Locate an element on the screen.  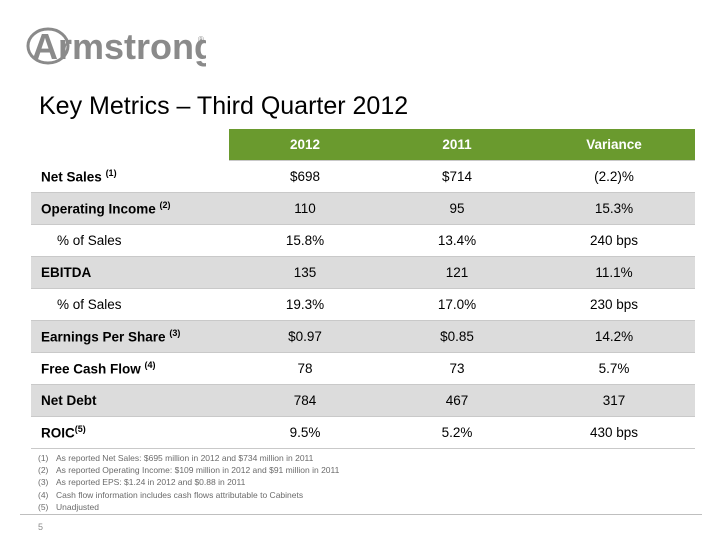
table-row: Net Sales (1) $698 $714 (2.2)% is located at coordinates (363, 176).